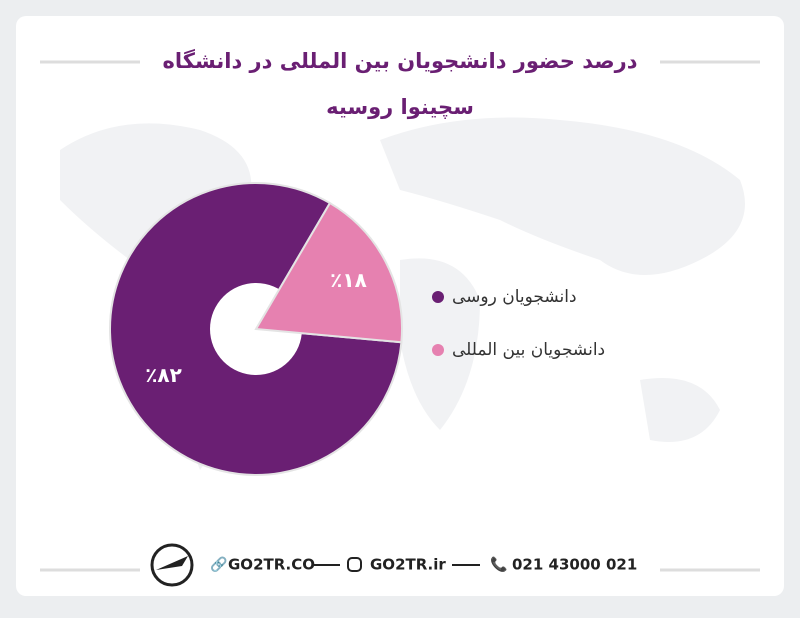 This screenshot has width=800, height=618. Describe the element at coordinates (348, 280) in the screenshot. I see `value-label: ٪۱۸` at that location.